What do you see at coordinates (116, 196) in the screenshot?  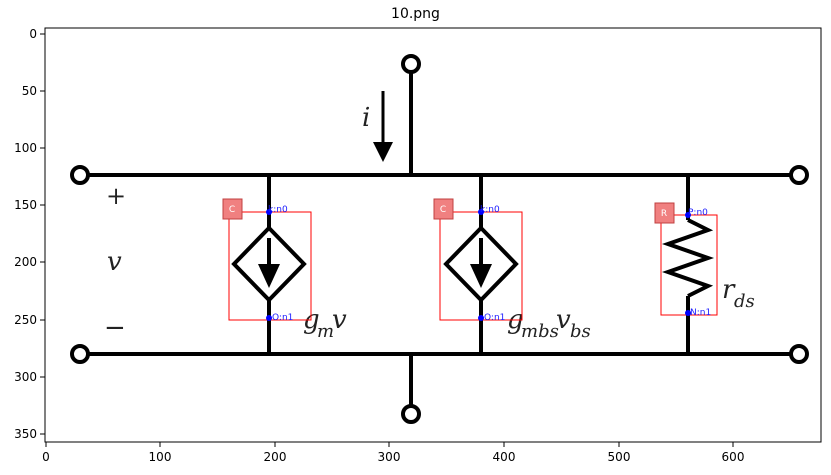 I see `plus-label: +` at bounding box center [116, 196].